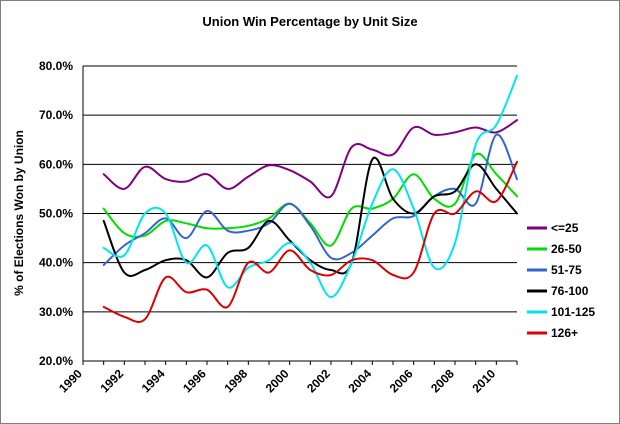  I want to click on x-tick-label: 1996, so click(194, 380).